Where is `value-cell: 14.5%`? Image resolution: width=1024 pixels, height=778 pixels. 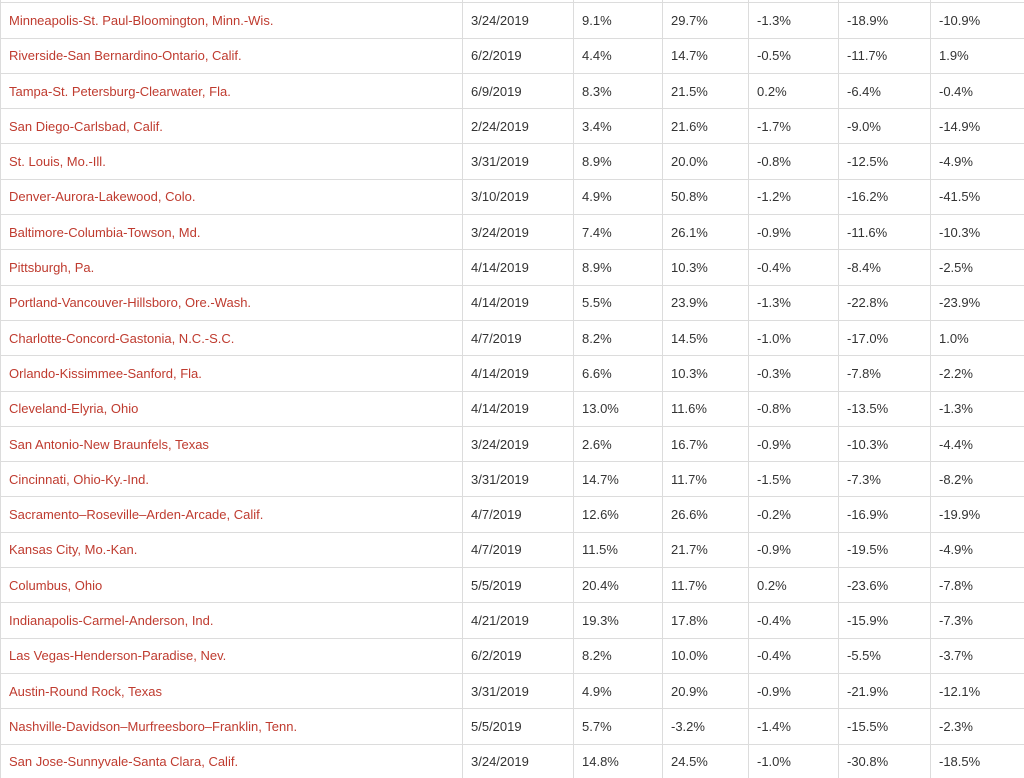 value-cell: 14.5% is located at coordinates (705, 338).